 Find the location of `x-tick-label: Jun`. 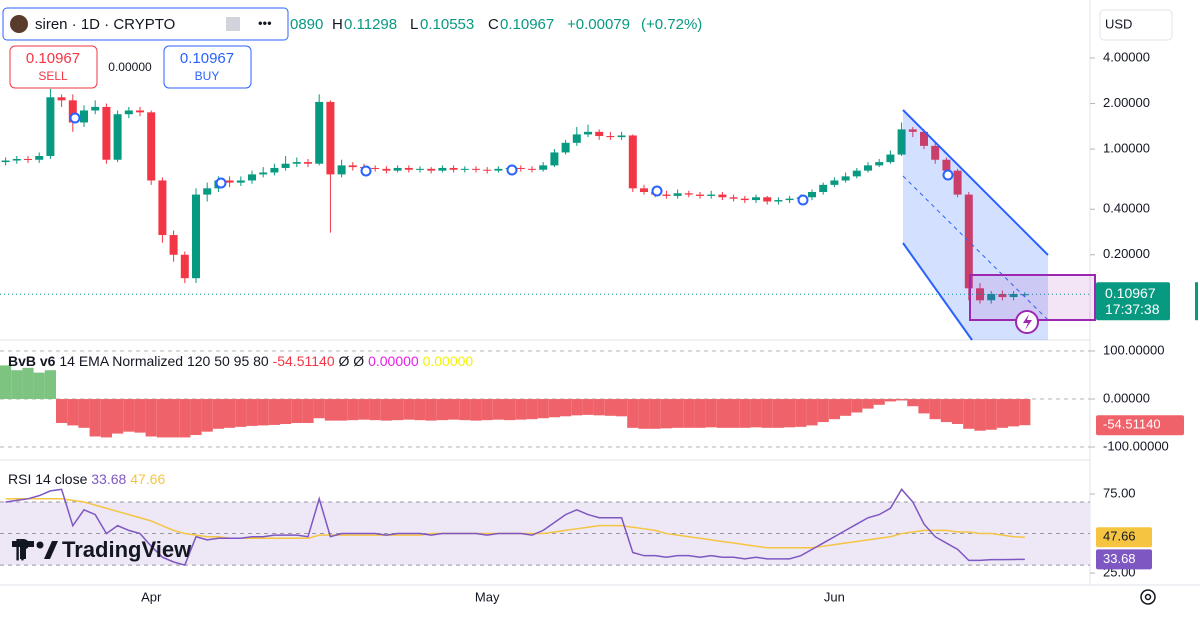

x-tick-label: Jun is located at coordinates (834, 596).